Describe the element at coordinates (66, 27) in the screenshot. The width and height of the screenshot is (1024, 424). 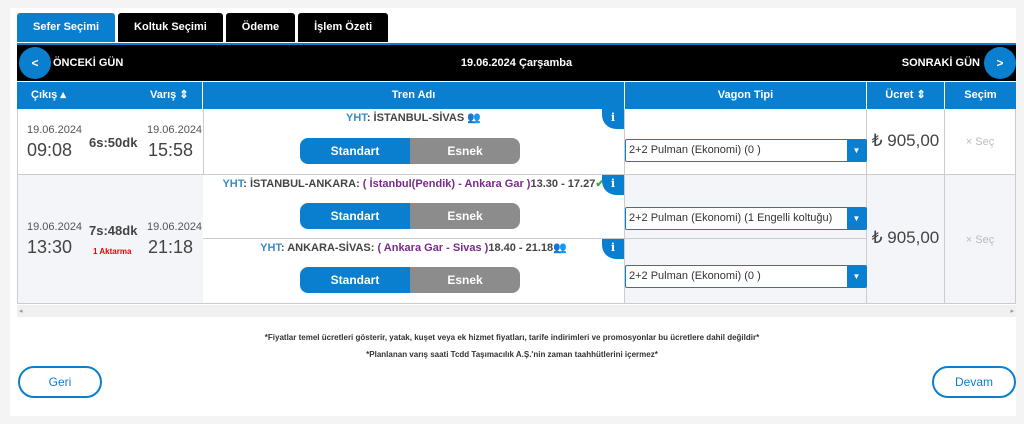
I see `tab-sefer-secimi: Sefer Seçimi` at that location.